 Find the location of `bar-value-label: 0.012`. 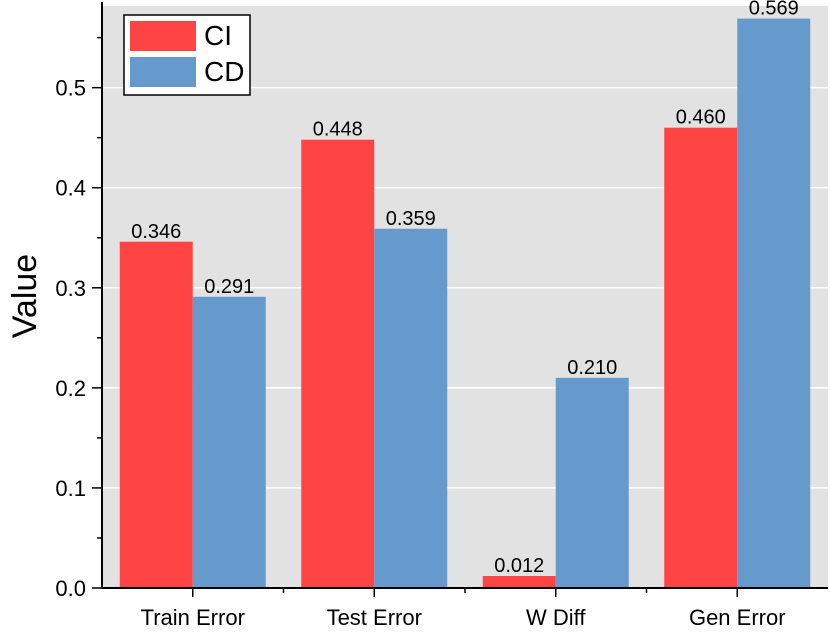

bar-value-label: 0.012 is located at coordinates (519, 566).